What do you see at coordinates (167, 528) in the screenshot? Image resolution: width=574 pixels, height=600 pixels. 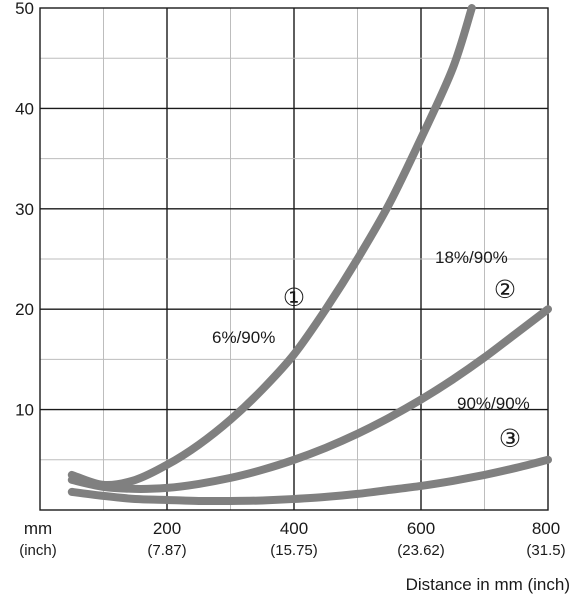 I see `x-tick-label: 200` at bounding box center [167, 528].